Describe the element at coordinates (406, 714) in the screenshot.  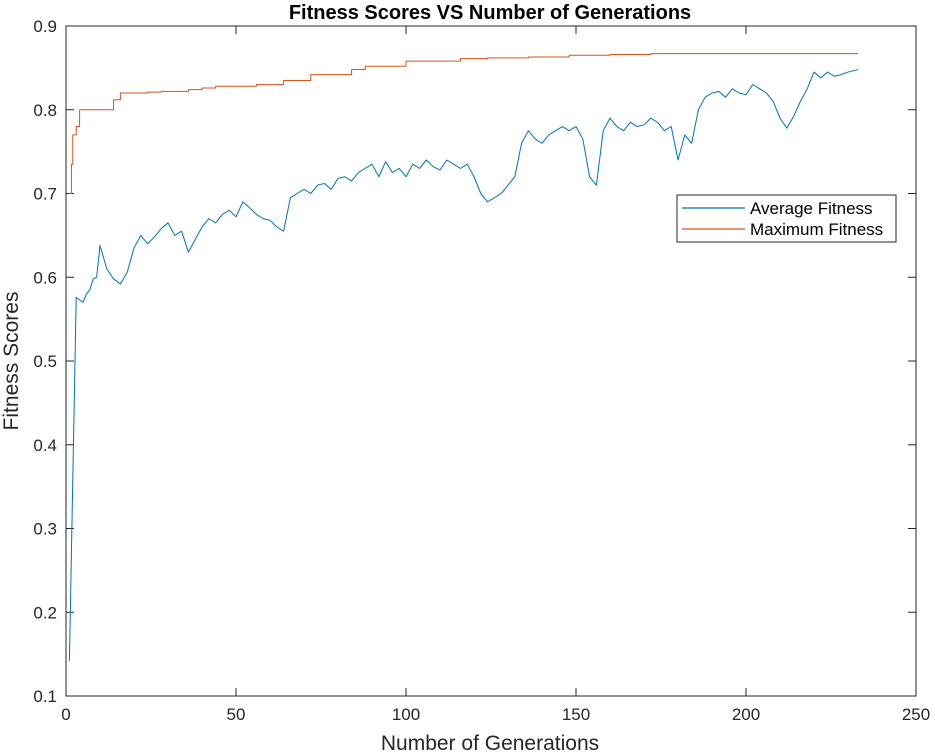
I see `x-tick-label: 100` at that location.